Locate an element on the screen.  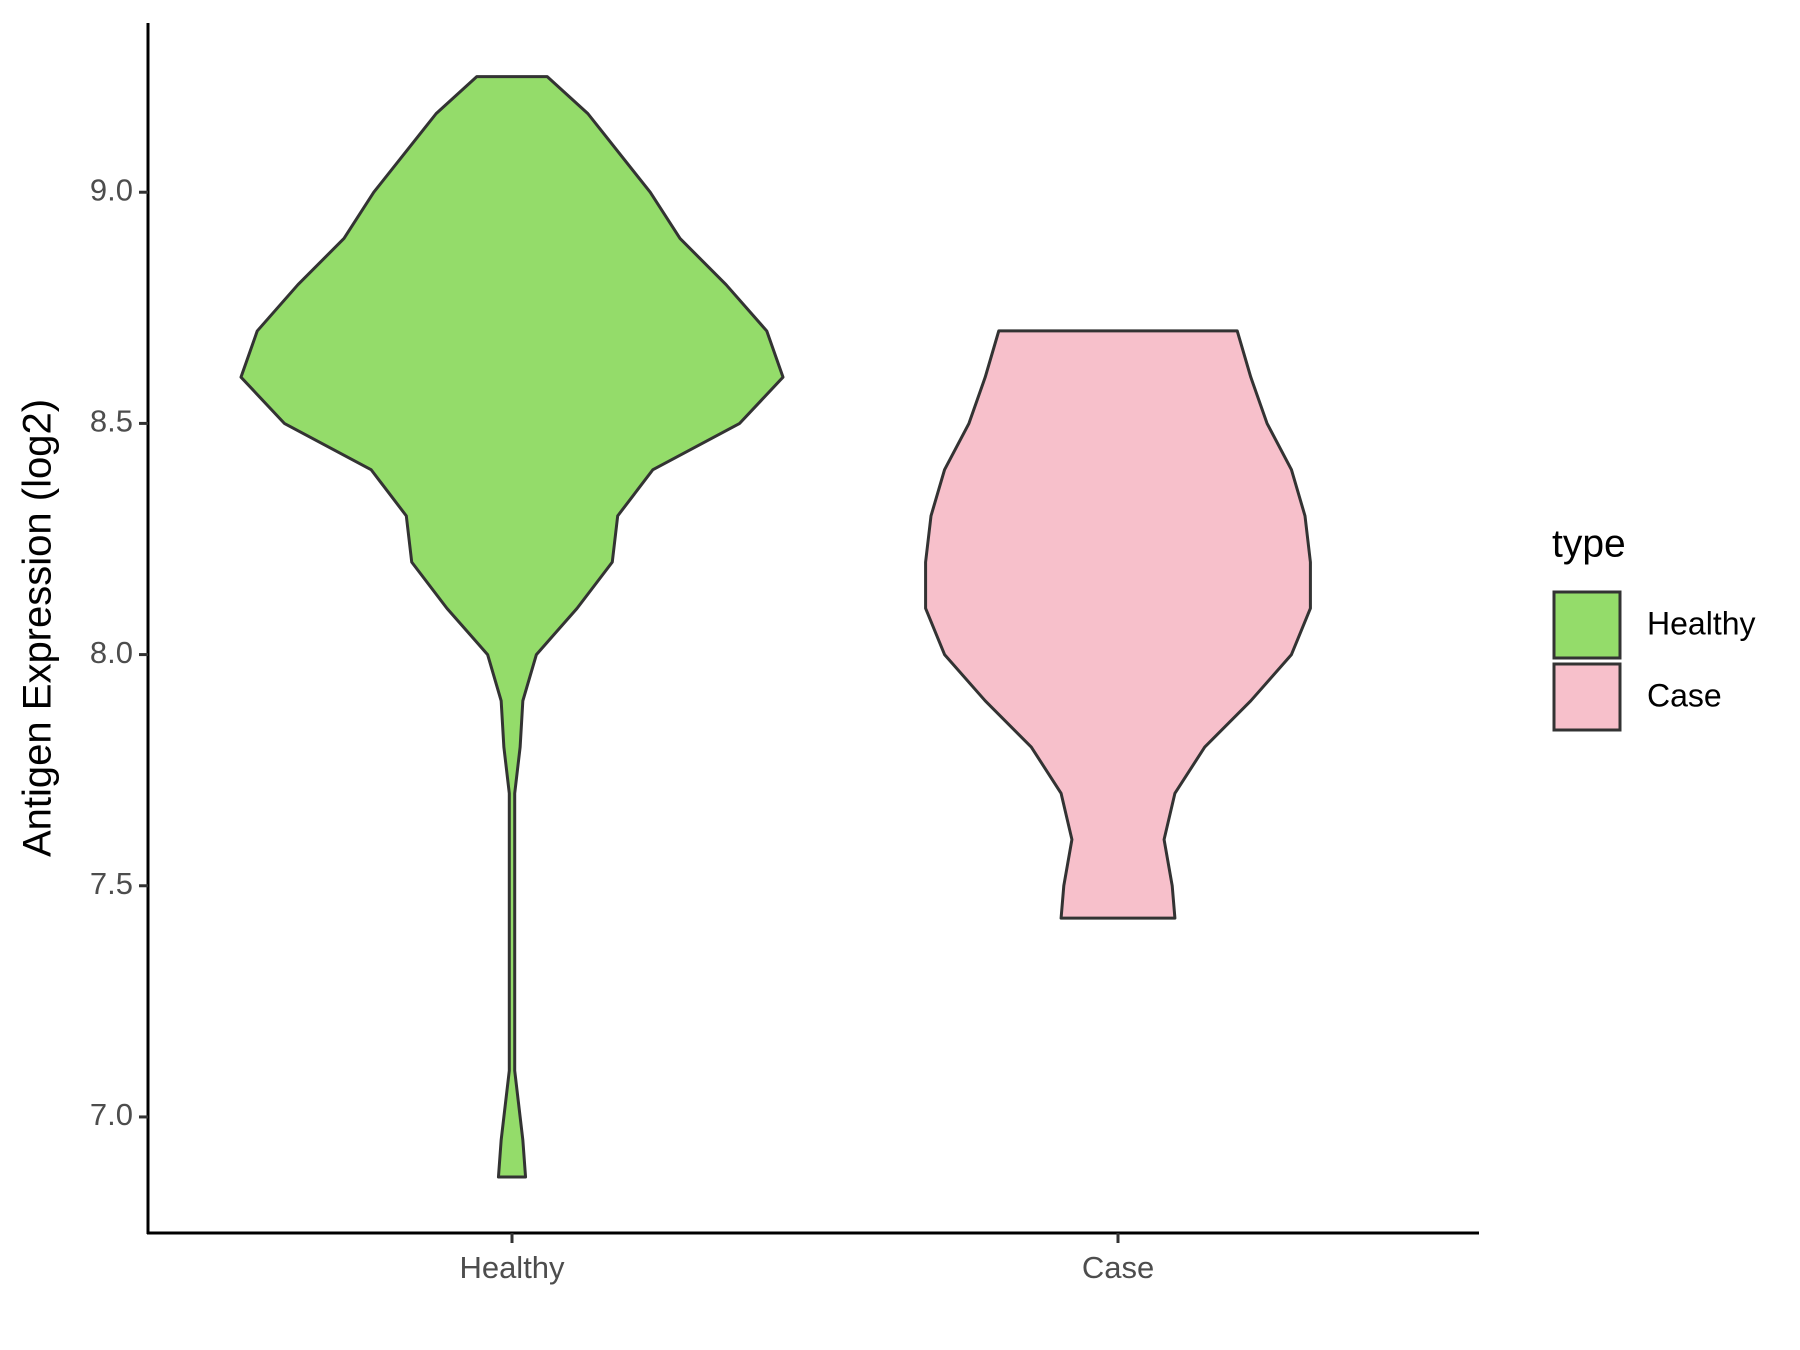
y-tick-label: 7.5 is located at coordinates (111, 883).